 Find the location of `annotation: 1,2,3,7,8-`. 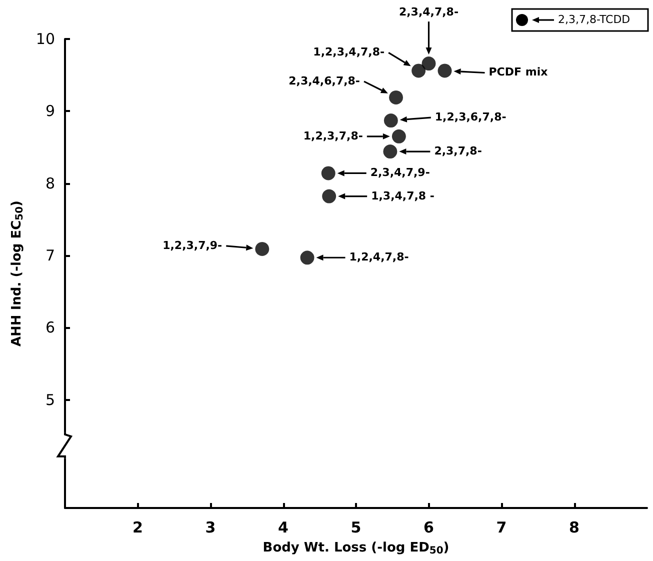

annotation: 1,2,3,7,8- is located at coordinates (333, 135).